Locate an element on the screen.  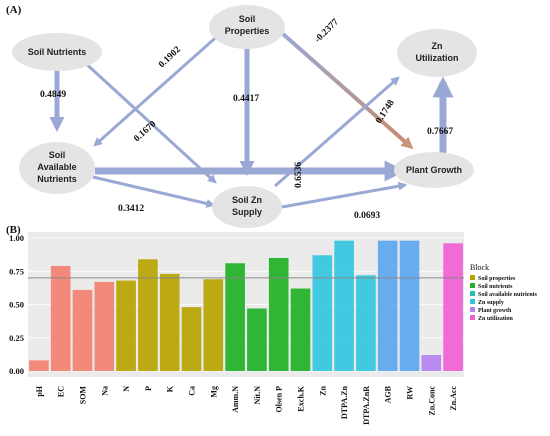
legend-title: Block is located at coordinates (479, 267).